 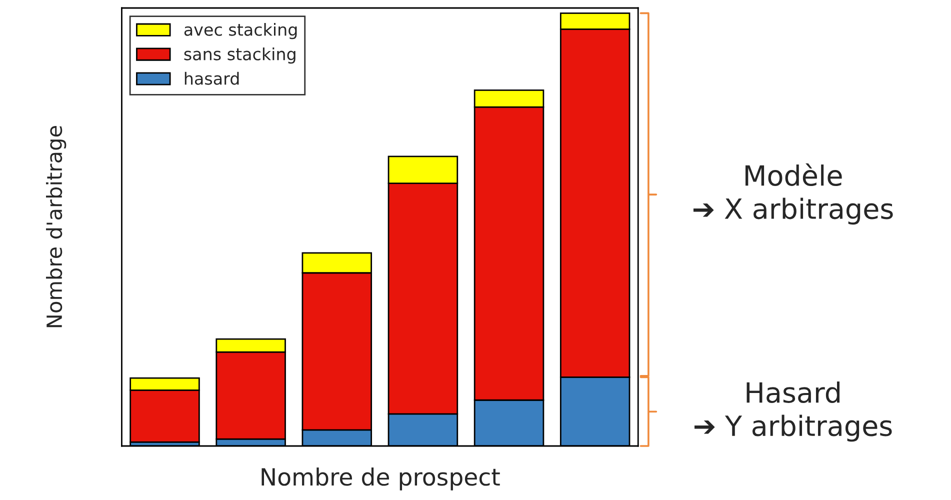 I want to click on legend-label: avec stacking, so click(x=240, y=31).